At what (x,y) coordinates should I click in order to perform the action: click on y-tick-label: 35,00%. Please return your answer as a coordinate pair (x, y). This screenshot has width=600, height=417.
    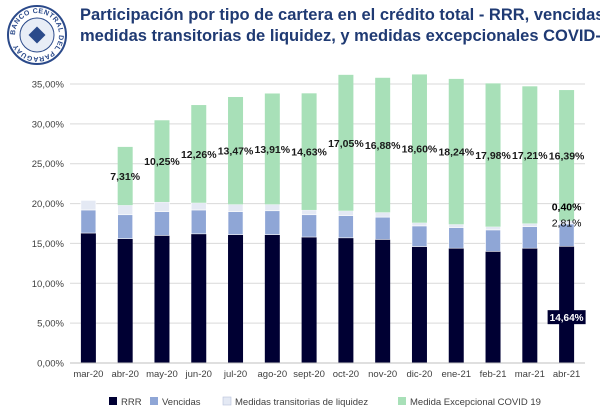
    Looking at the image, I should click on (48, 85).